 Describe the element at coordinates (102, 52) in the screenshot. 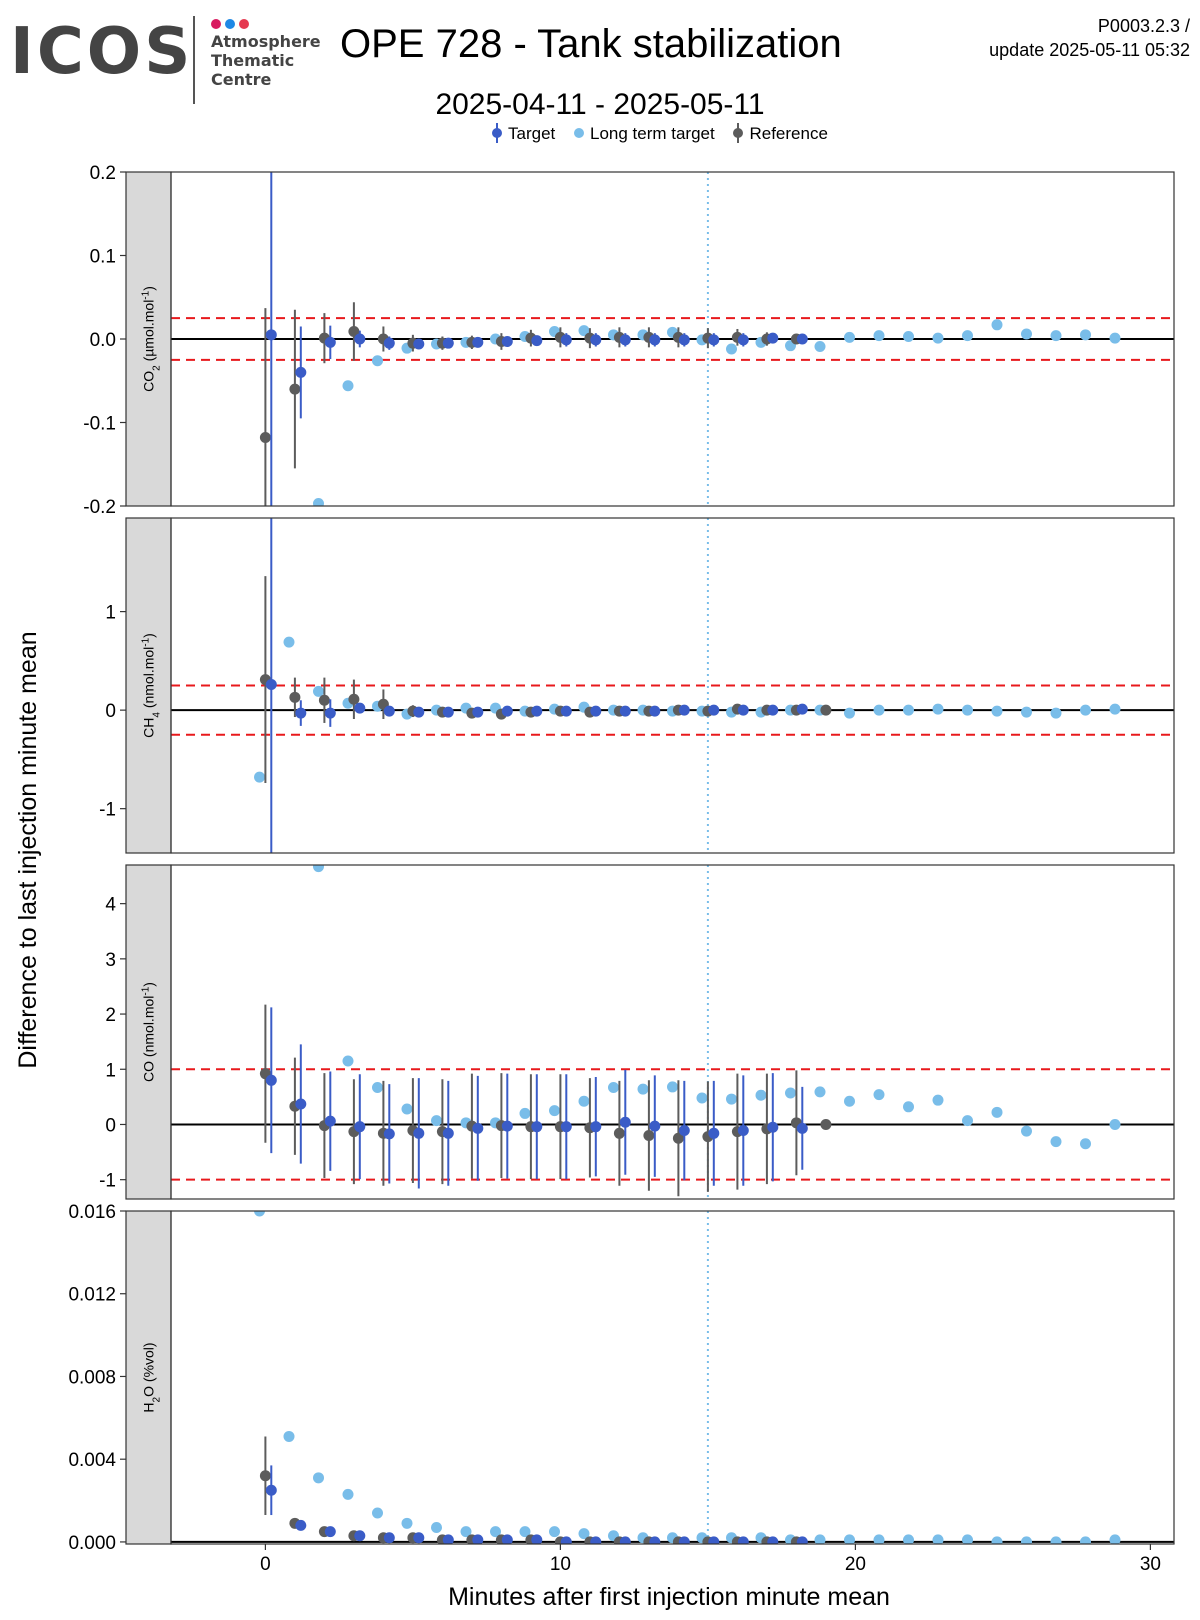

I see `icos-logo: ICOS` at that location.